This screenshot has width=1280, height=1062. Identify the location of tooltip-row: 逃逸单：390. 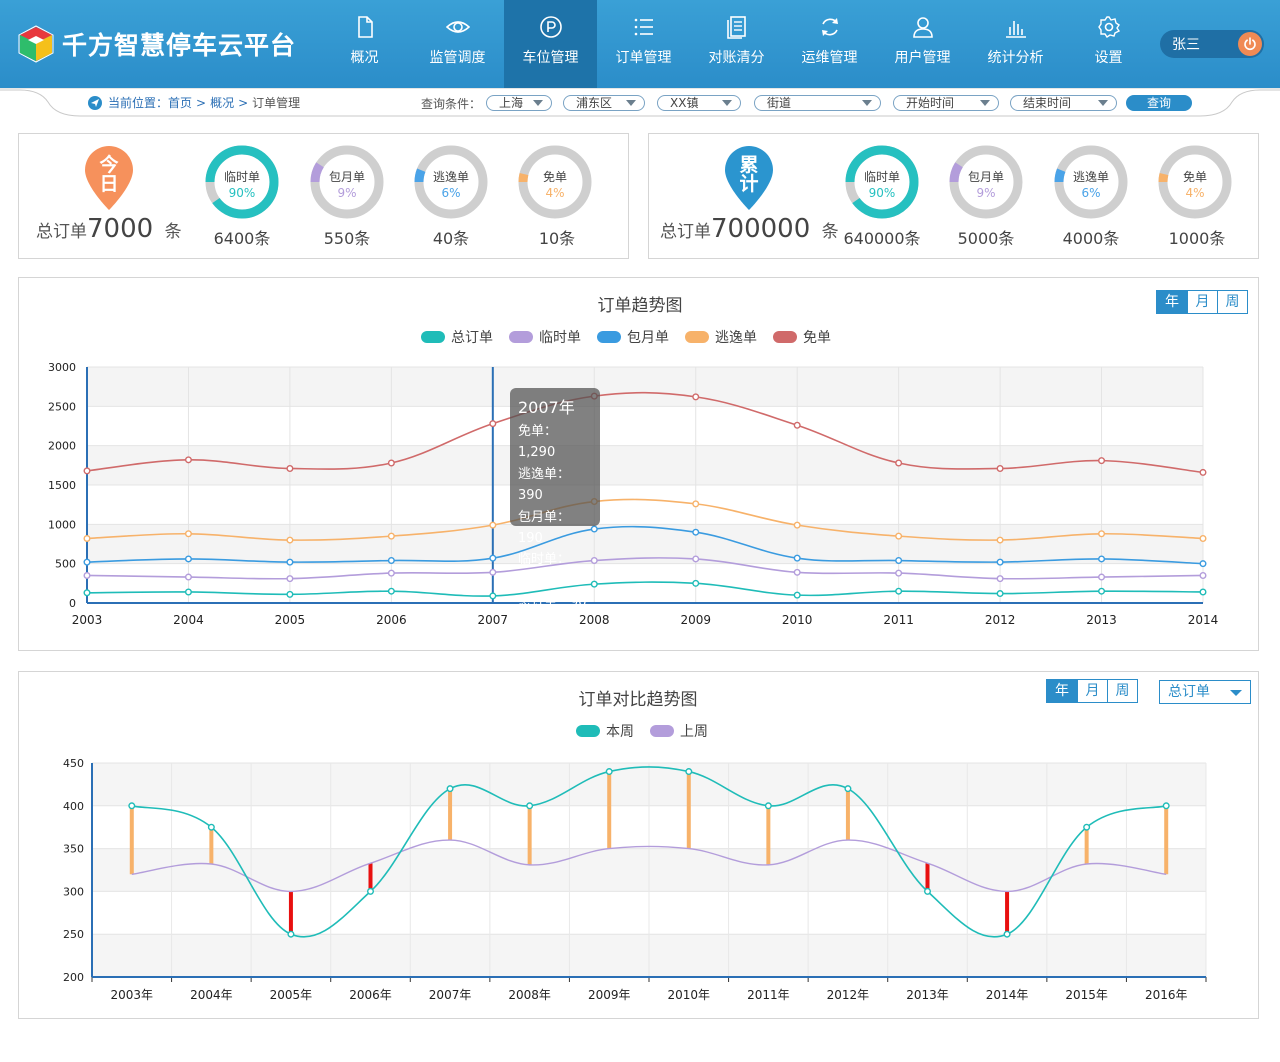
(544, 485).